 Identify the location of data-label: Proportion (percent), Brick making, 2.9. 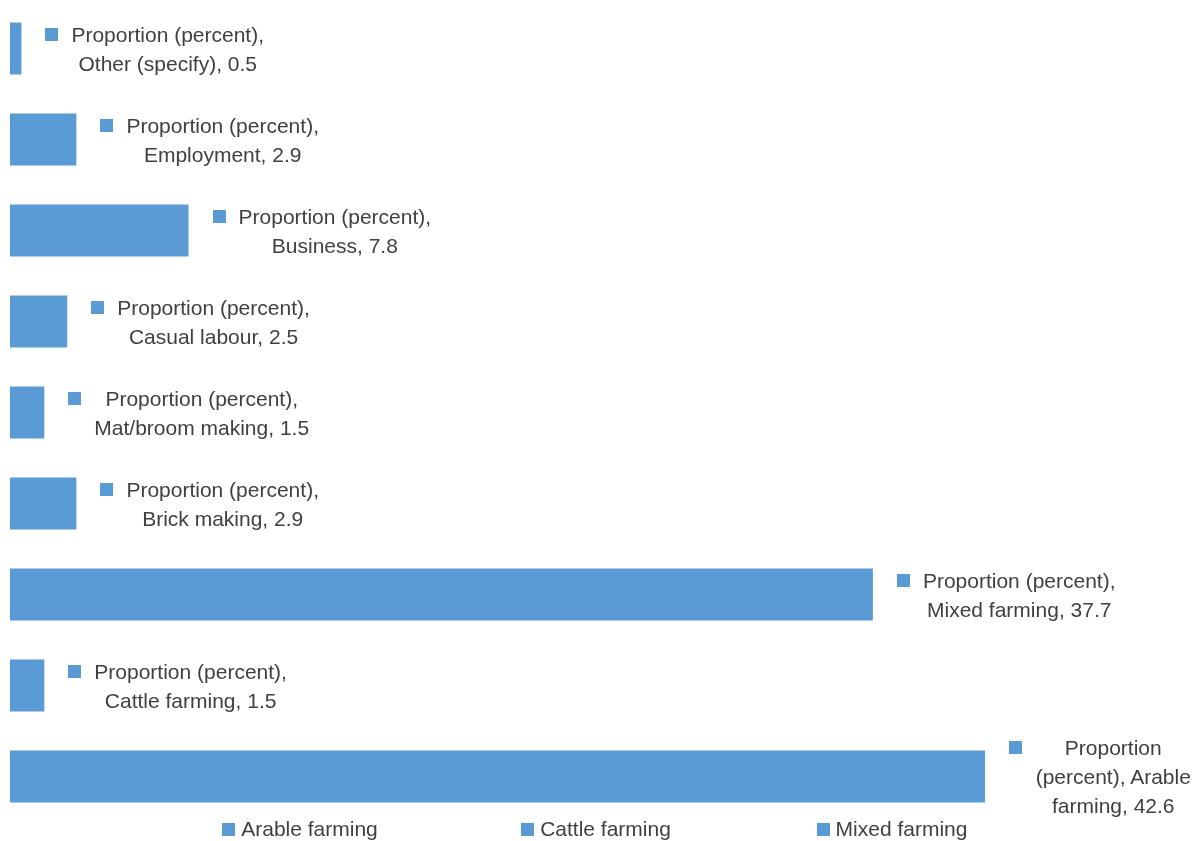
(222, 503).